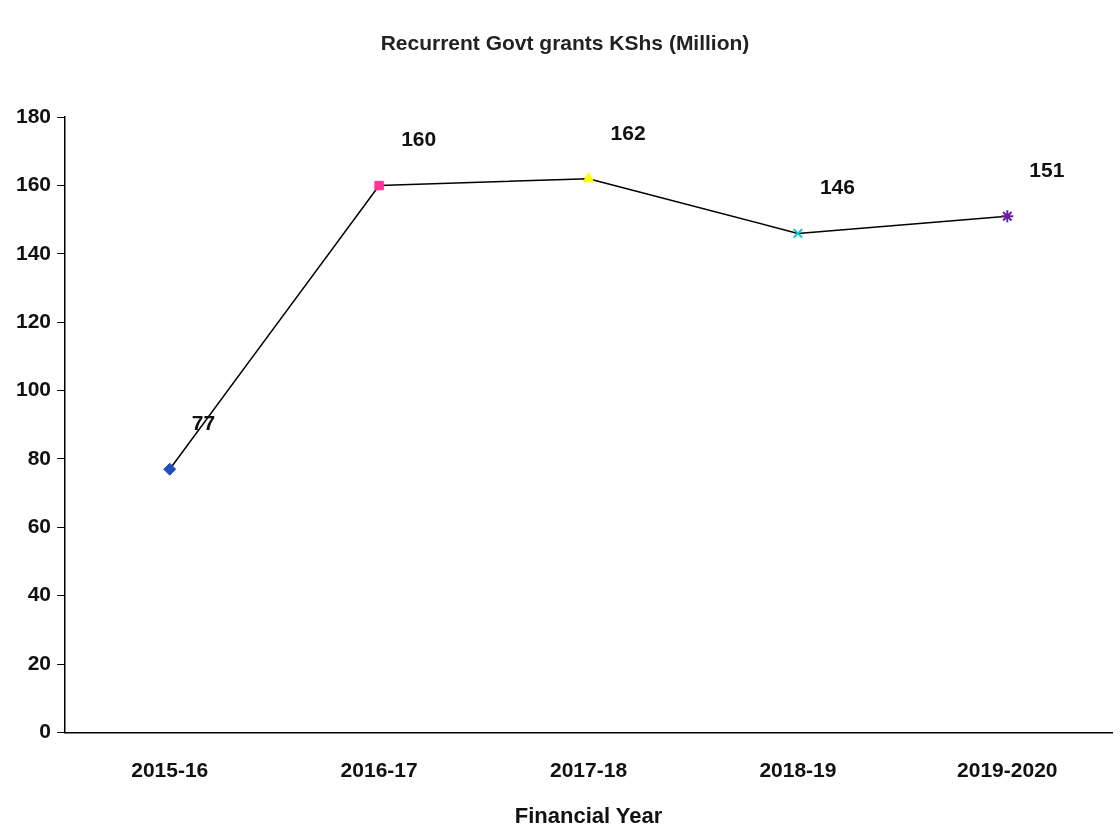 This screenshot has width=1120, height=839. Describe the element at coordinates (419, 139) in the screenshot. I see `data-label: 160` at that location.